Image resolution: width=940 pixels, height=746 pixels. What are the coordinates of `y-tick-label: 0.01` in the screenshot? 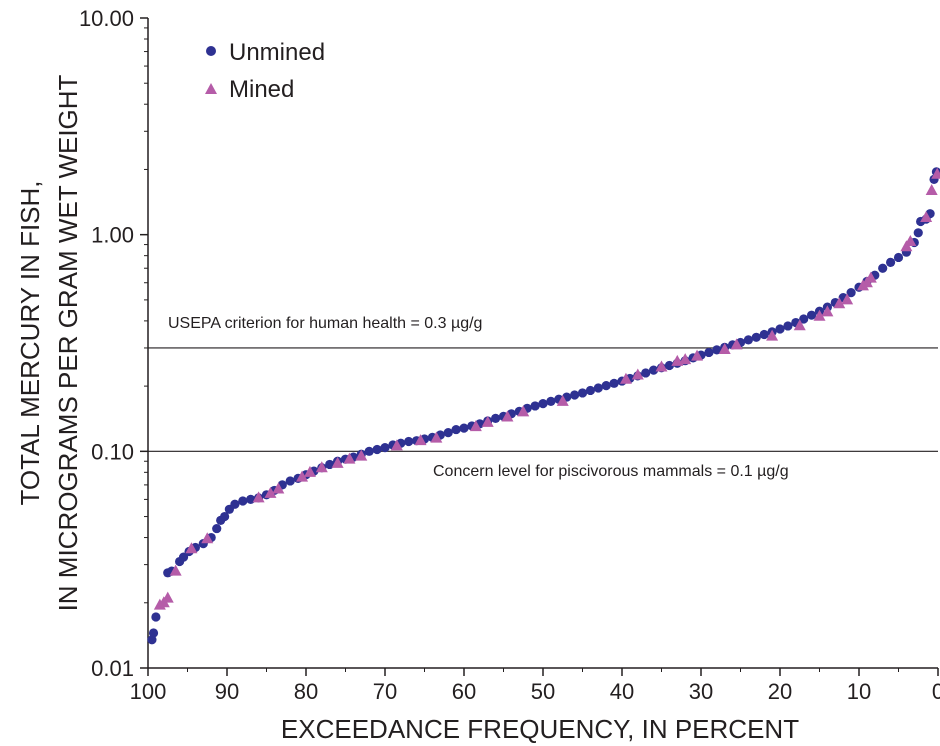 It's located at (112, 668).